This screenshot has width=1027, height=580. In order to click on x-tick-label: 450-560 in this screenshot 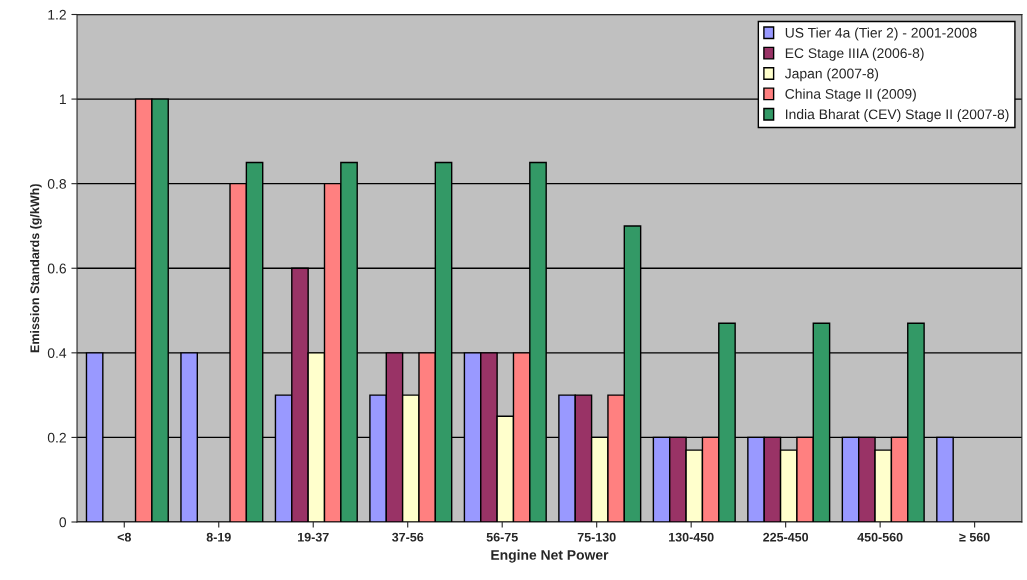, I will do `click(880, 537)`.